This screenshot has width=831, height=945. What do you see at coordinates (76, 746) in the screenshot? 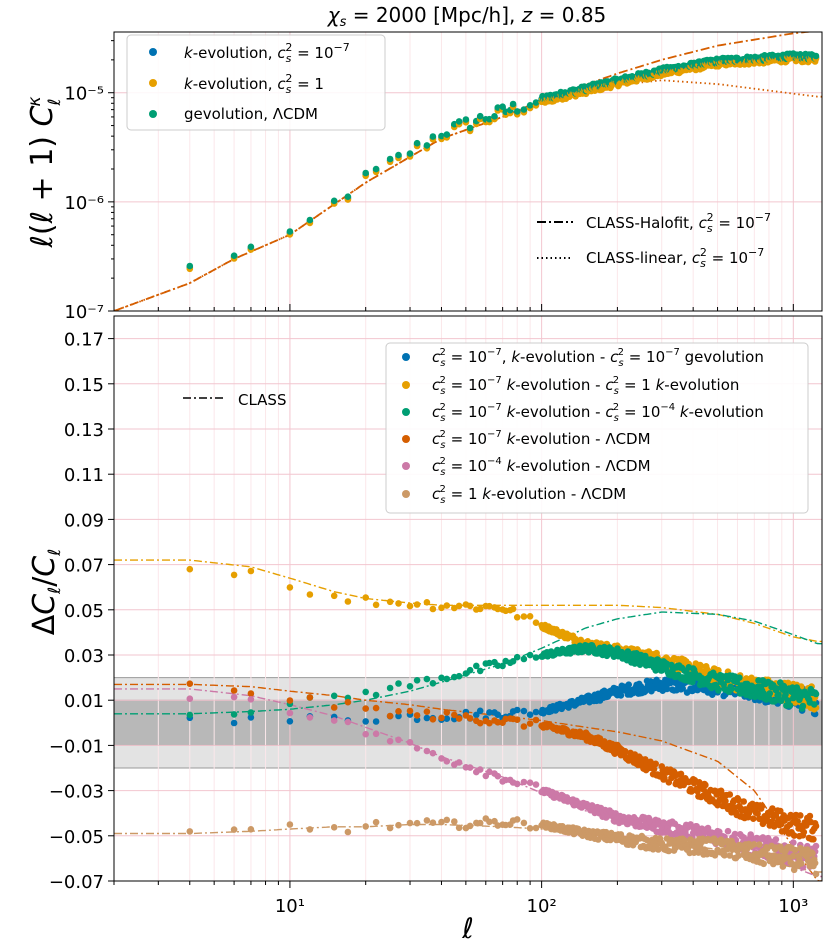
I see `bottom-y-tick-label: −0.01` at bounding box center [76, 746].